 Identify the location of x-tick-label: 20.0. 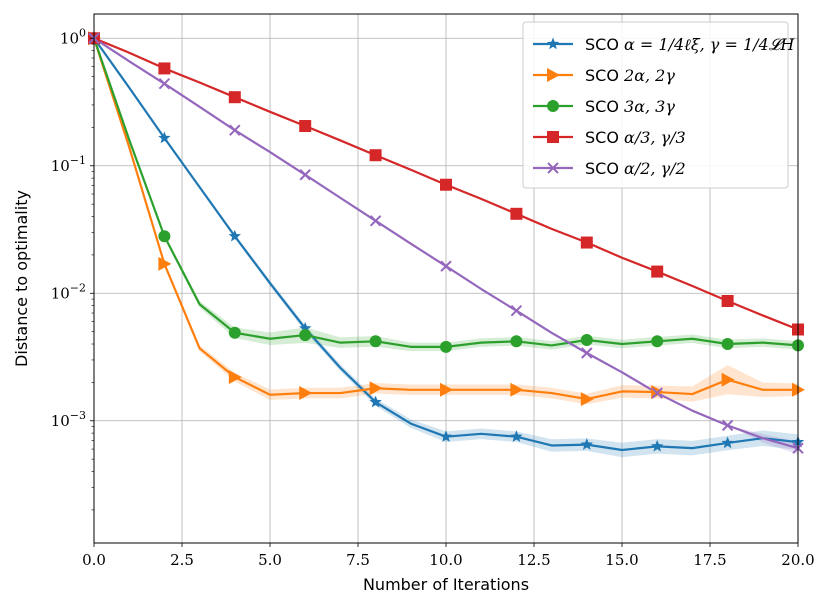
(797, 560).